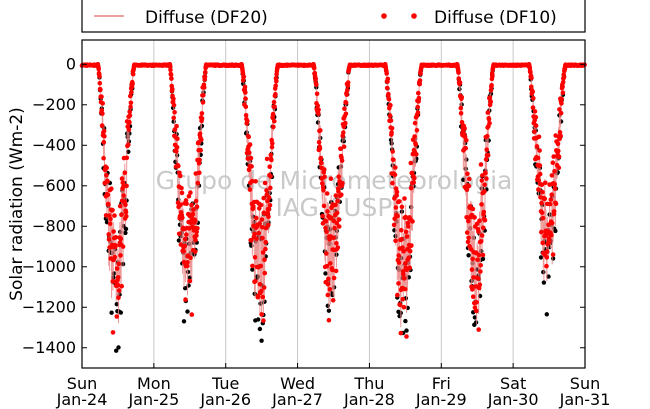 The image size is (650, 409). What do you see at coordinates (585, 399) in the screenshot?
I see `x-tick-label-date: Jan-31` at bounding box center [585, 399].